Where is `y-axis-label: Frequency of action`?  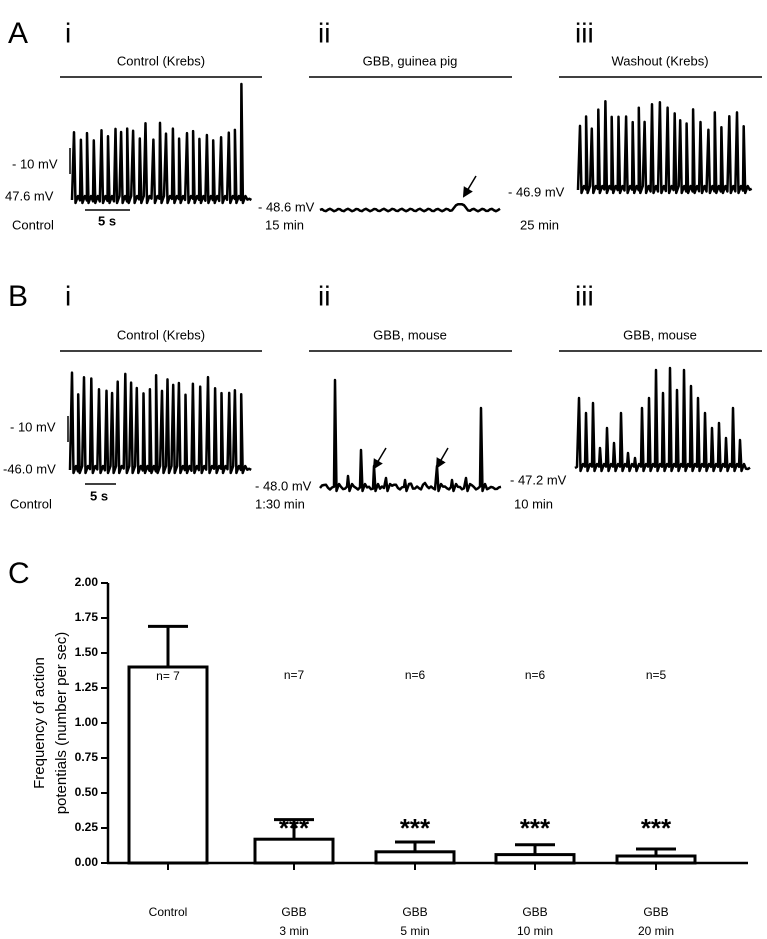
y-axis-label: Frequency of action is located at coordinates (39, 723).